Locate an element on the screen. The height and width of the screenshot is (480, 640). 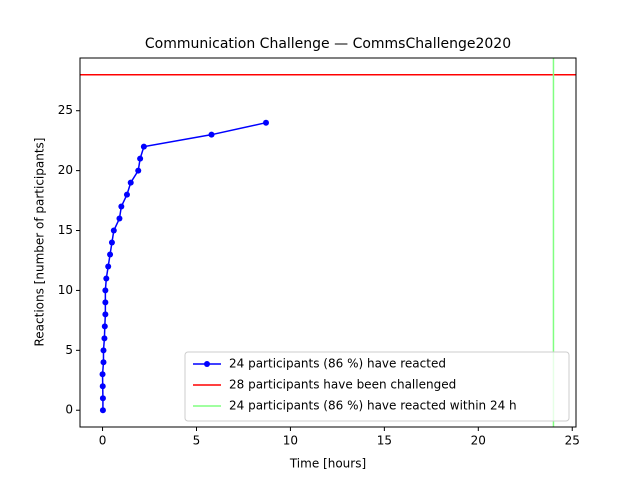
legend-label: 24 participants (86 %) have reacted is located at coordinates (337, 364).